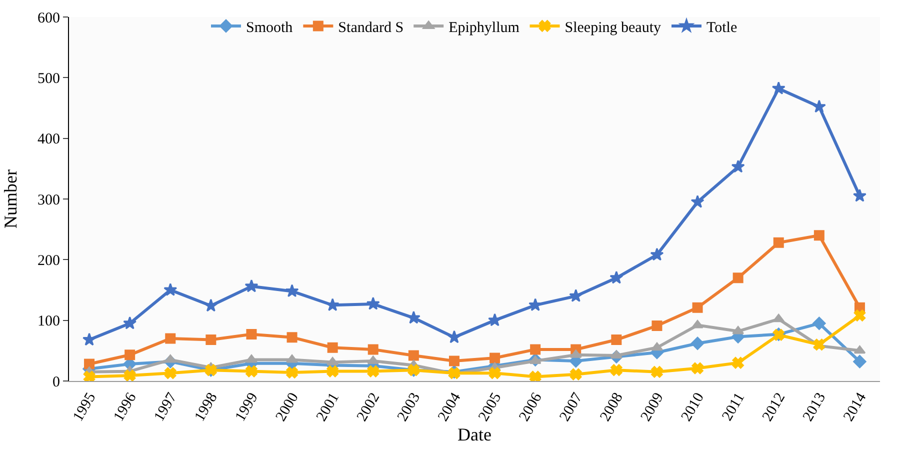 This screenshot has height=461, width=900. What do you see at coordinates (613, 28) in the screenshot?
I see `legend-label: Sleeping beauty` at bounding box center [613, 28].